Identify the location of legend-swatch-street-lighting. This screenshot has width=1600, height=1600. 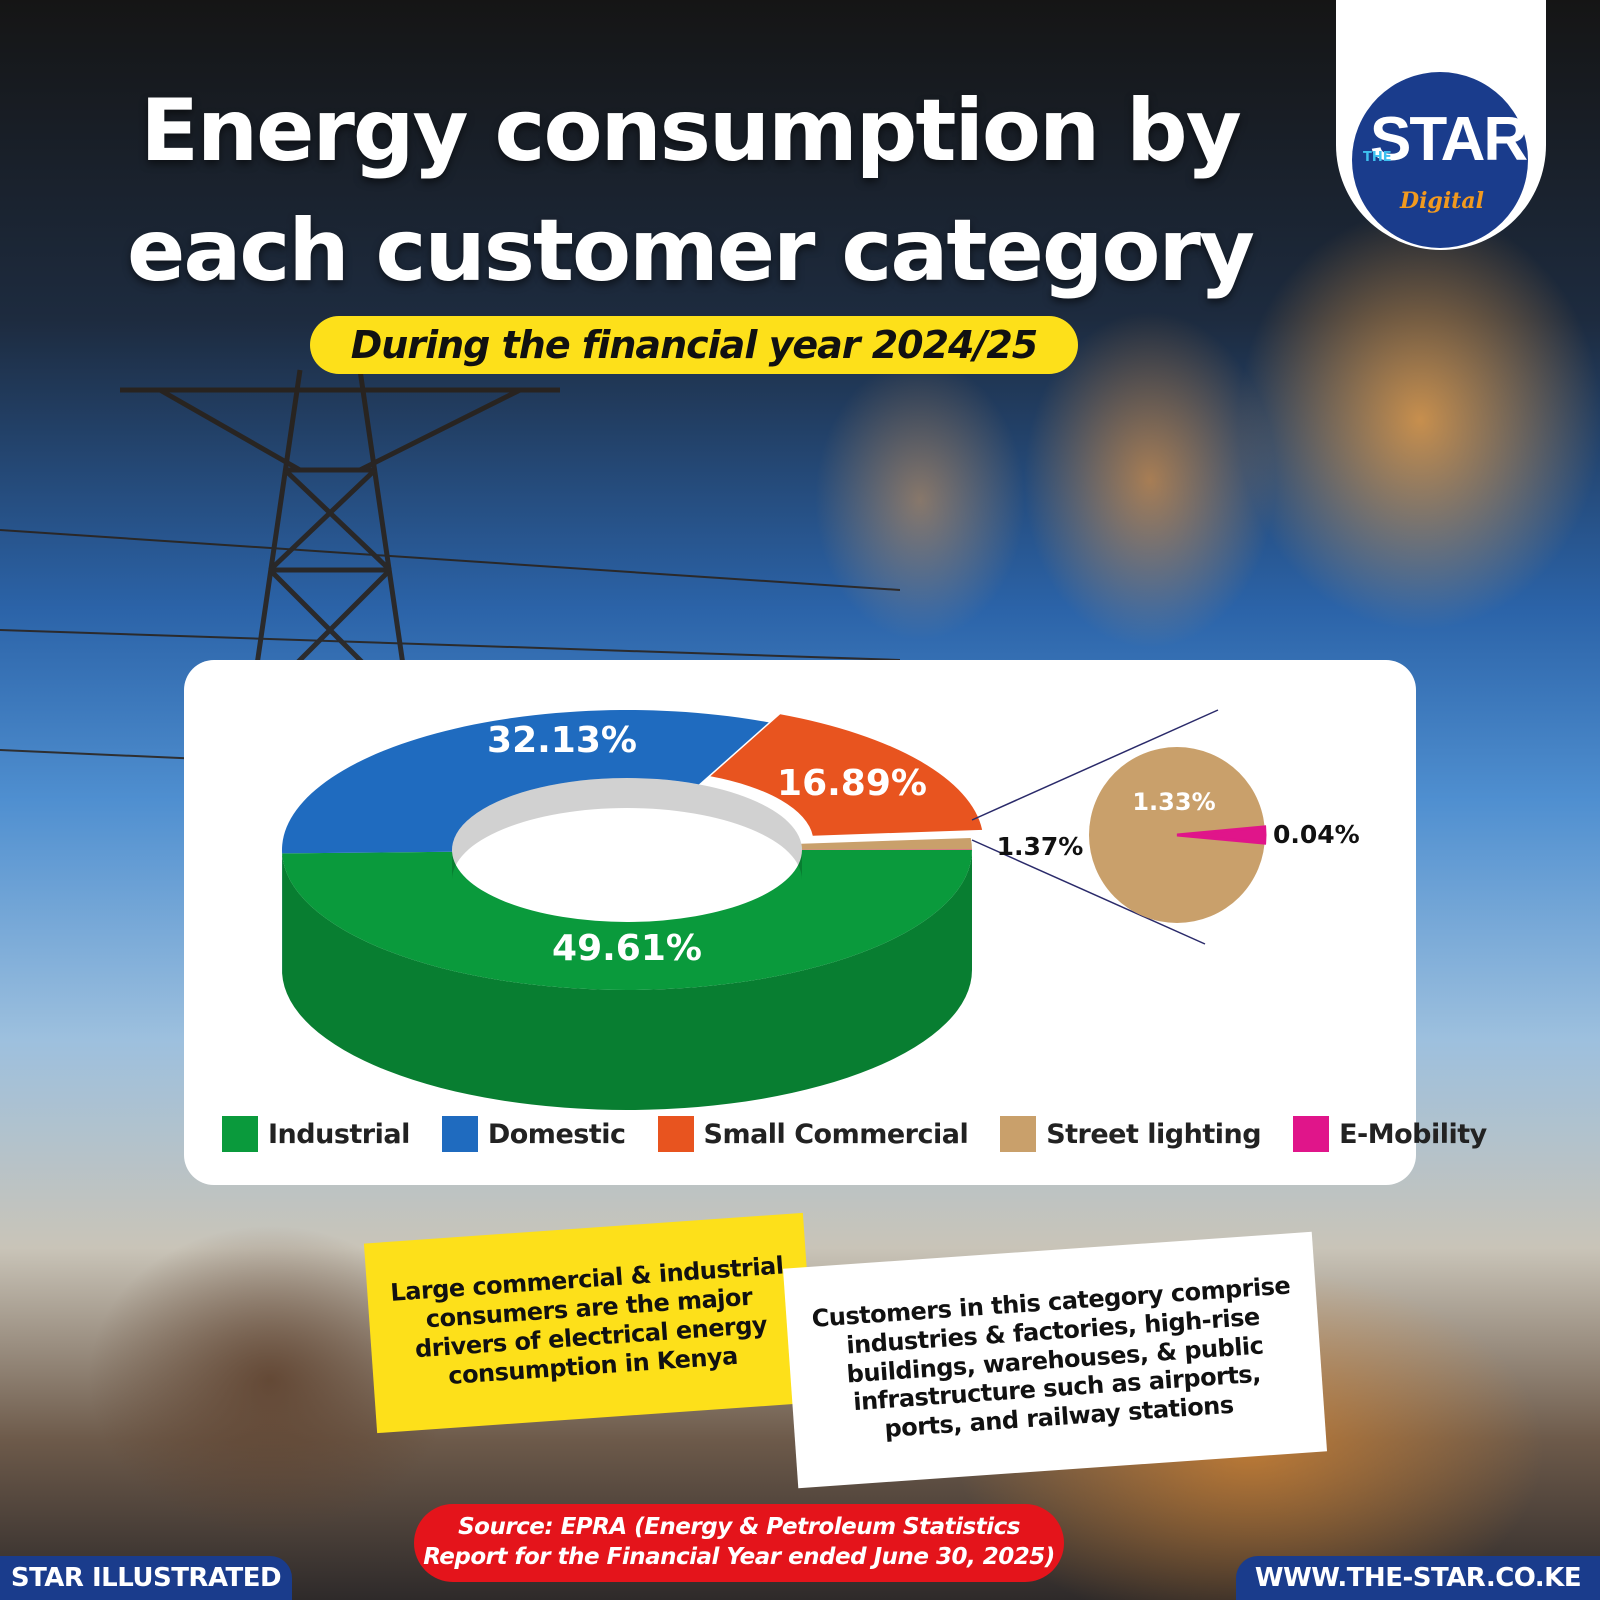
(1018, 1134).